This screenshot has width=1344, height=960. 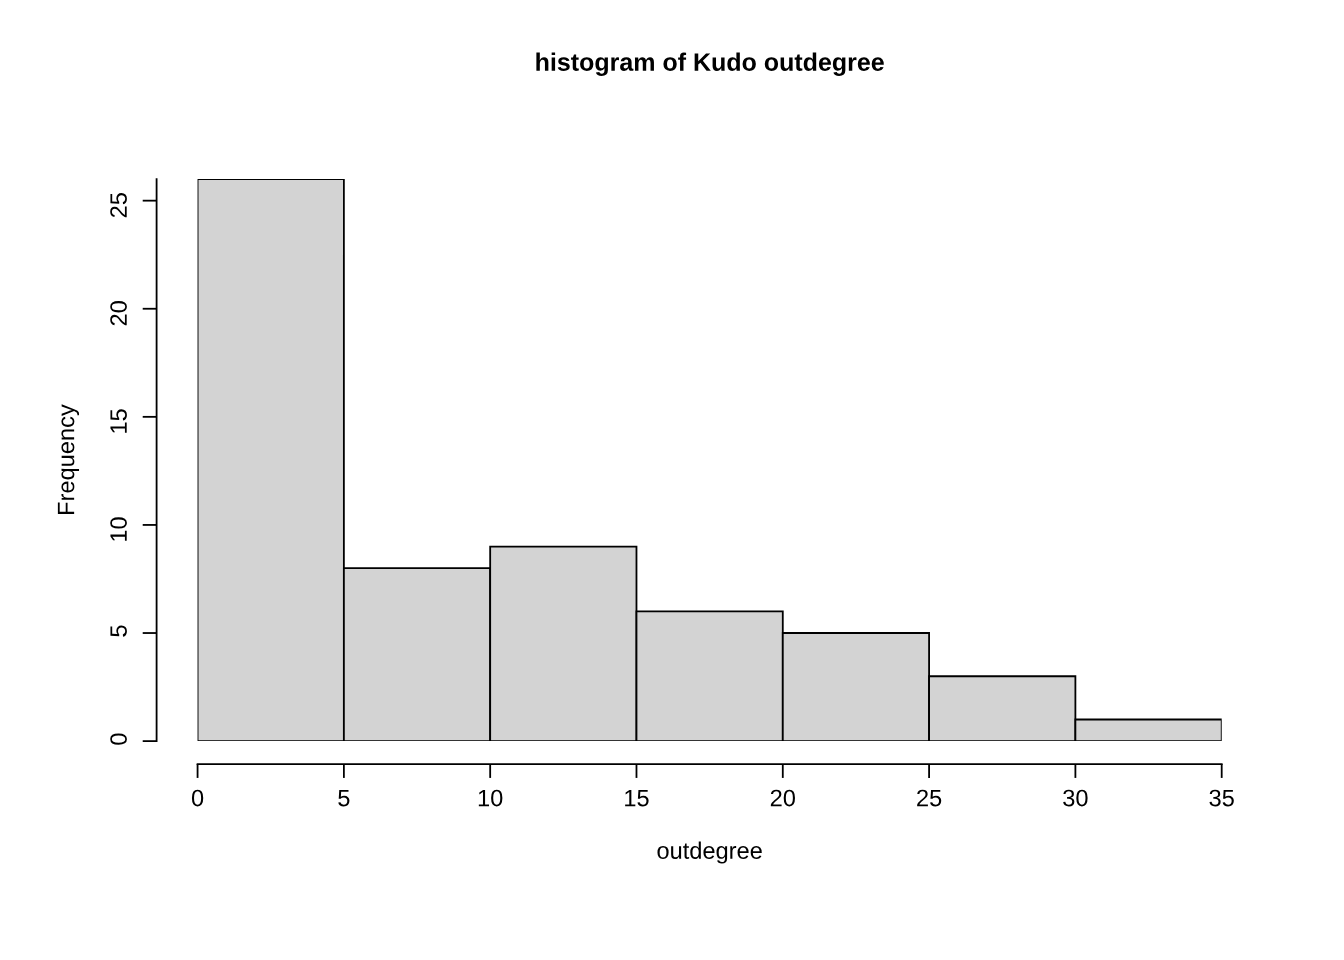 I want to click on x-tick-label: 30, so click(x=1075, y=798).